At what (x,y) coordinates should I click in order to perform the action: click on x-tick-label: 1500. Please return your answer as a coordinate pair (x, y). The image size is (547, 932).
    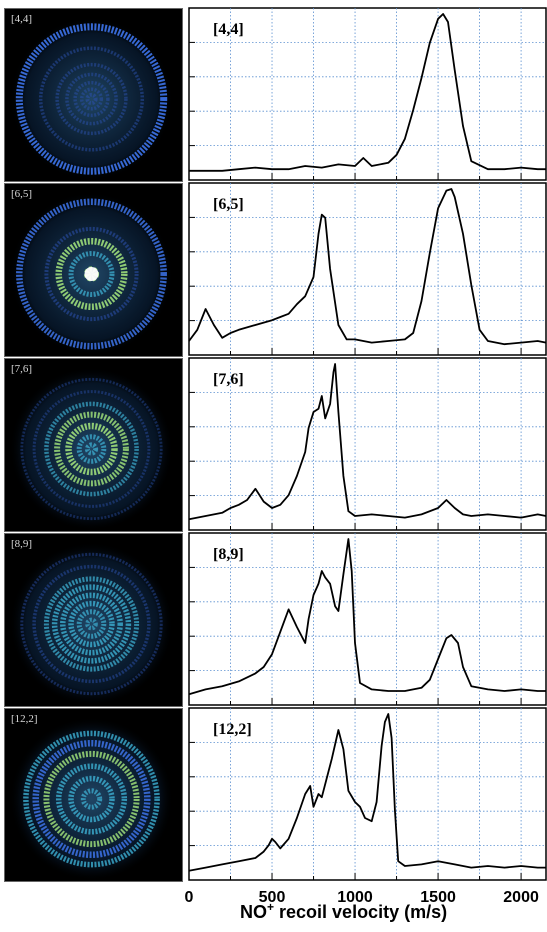
    Looking at the image, I should click on (438, 897).